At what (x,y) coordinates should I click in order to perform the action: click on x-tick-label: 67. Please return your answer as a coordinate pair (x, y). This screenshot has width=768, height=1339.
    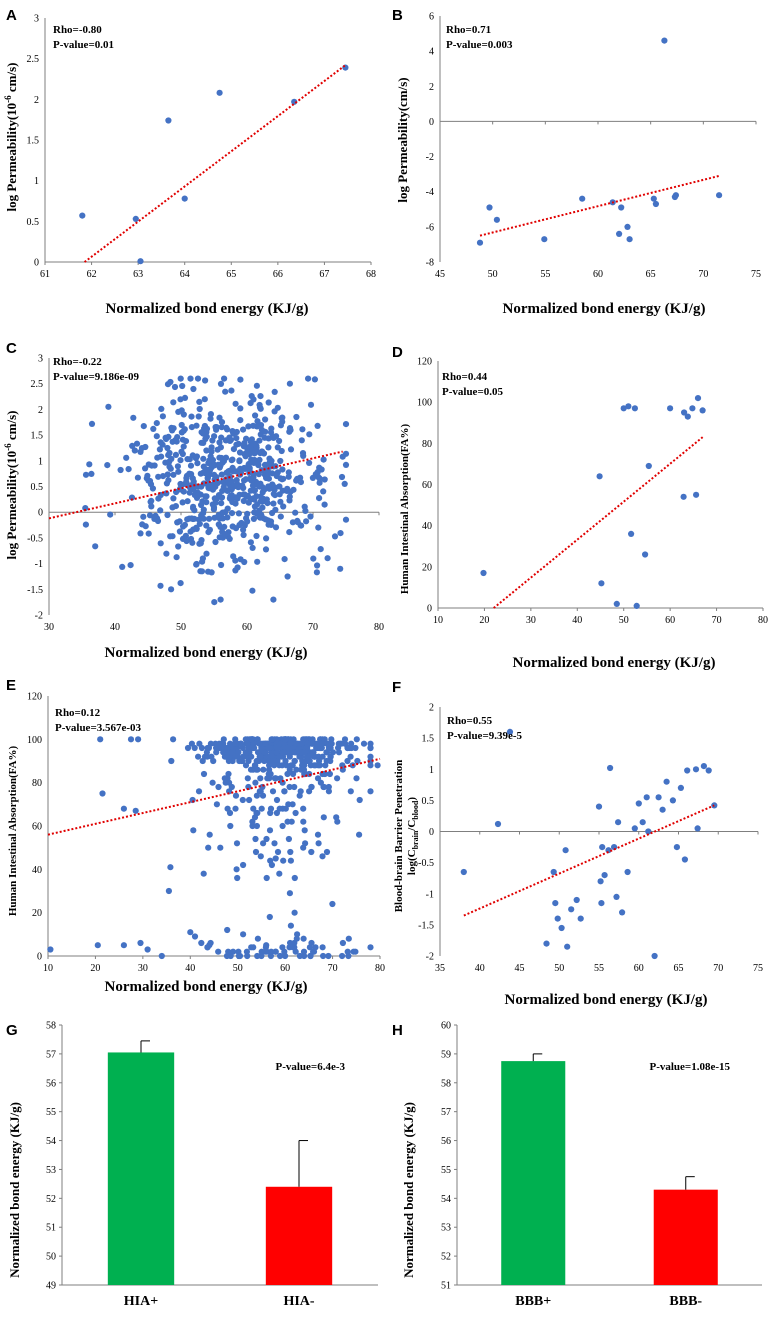
    Looking at the image, I should click on (324, 274).